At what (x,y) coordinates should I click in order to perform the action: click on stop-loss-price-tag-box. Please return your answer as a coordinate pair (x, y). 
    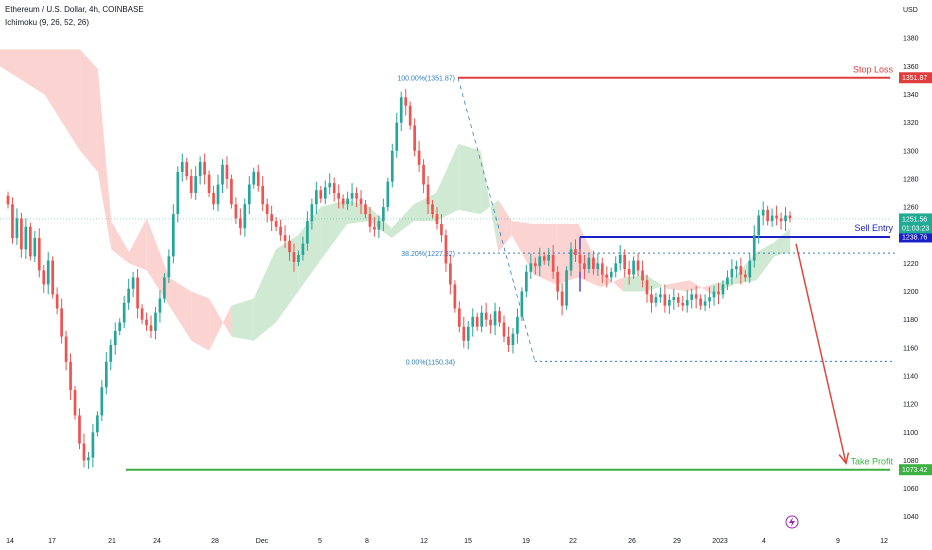
    Looking at the image, I should click on (915, 78).